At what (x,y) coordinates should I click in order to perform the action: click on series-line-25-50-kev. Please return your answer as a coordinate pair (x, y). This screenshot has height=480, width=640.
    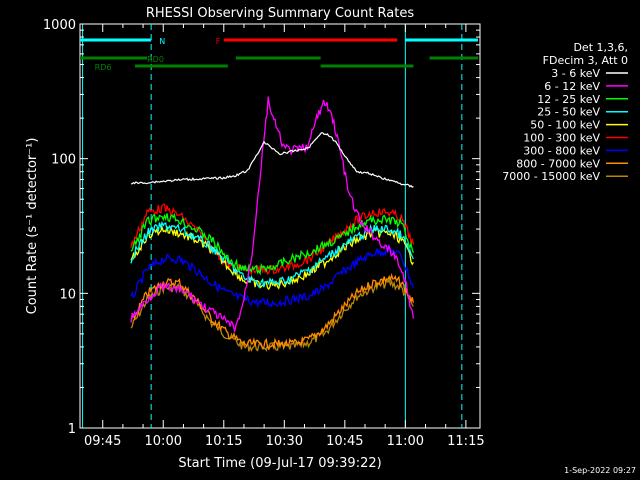
    Looking at the image, I should click on (272, 254).